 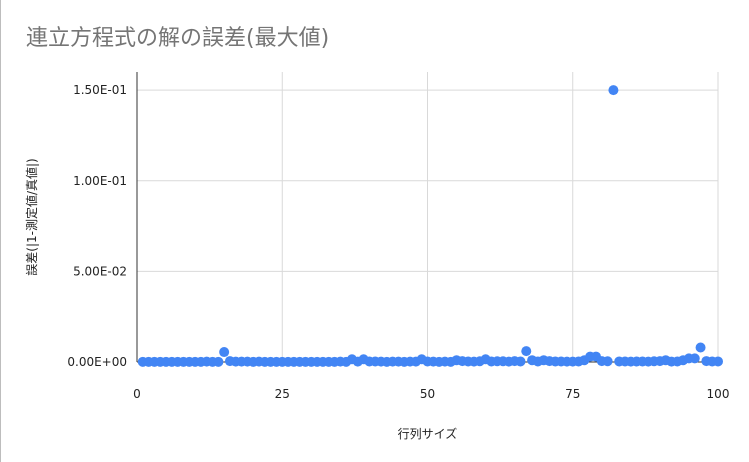 I want to click on y-axis-label: 誤差(|1-測定値/真値|), so click(x=31, y=216).